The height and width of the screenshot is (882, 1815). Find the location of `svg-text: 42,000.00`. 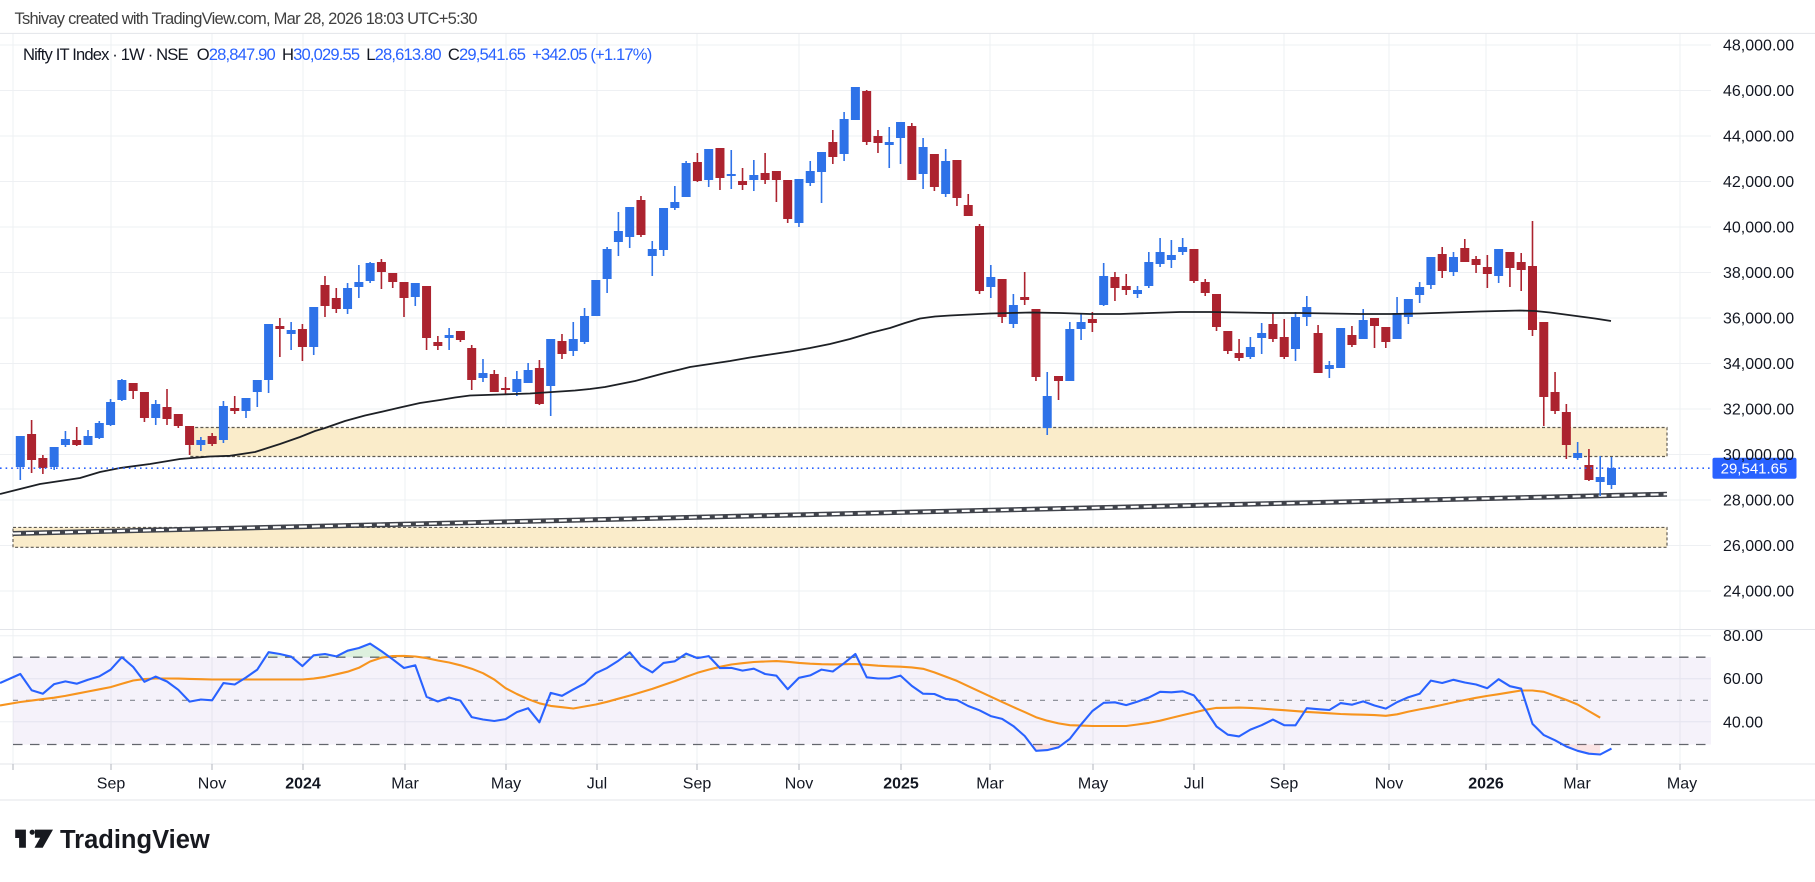

svg-text: 42,000.00 is located at coordinates (1758, 182).